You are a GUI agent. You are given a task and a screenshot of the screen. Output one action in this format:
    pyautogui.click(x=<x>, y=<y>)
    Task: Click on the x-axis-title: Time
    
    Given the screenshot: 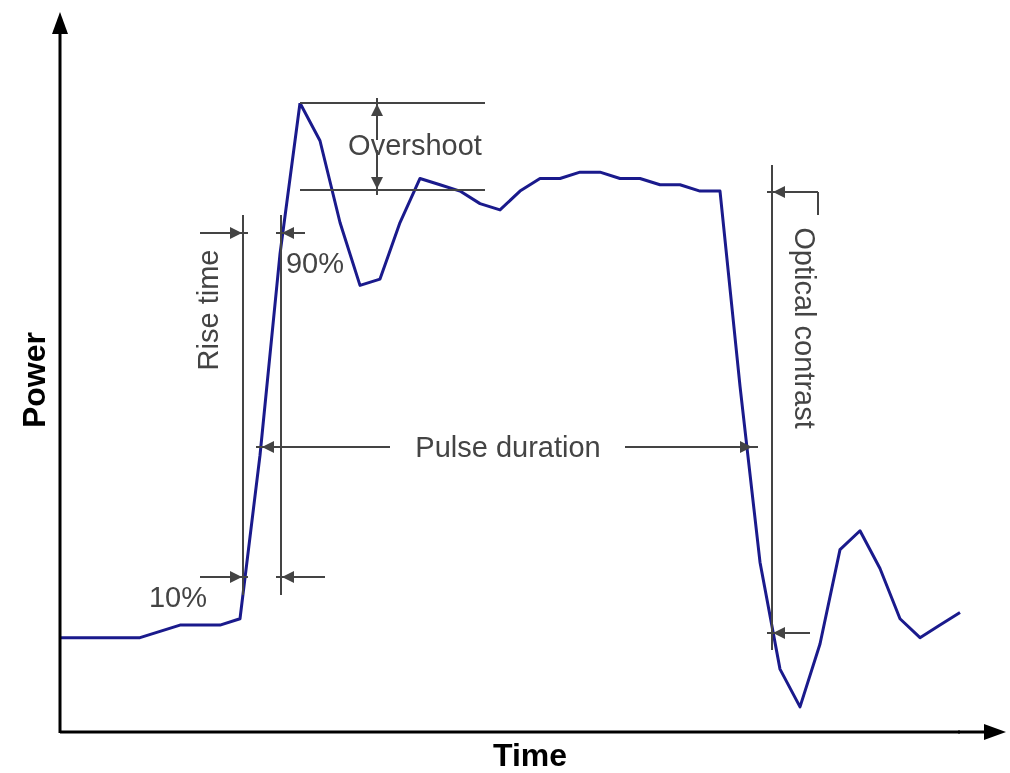 What is the action you would take?
    pyautogui.click(x=530, y=755)
    